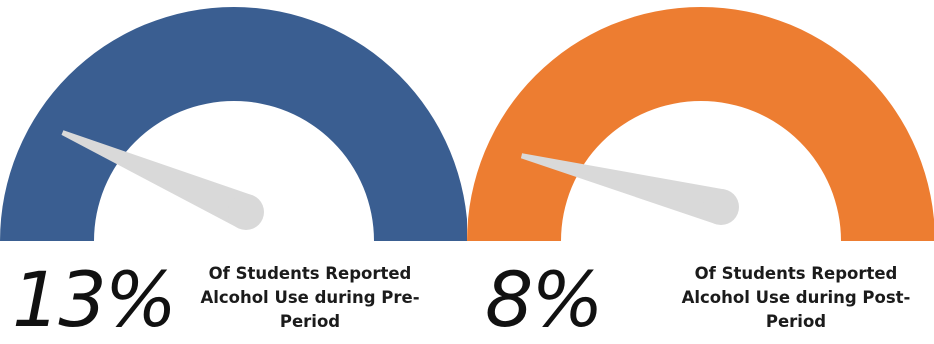 The width and height of the screenshot is (934, 344). Describe the element at coordinates (310, 321) in the screenshot. I see `gauge-pre-caption-line-3: Period` at that location.